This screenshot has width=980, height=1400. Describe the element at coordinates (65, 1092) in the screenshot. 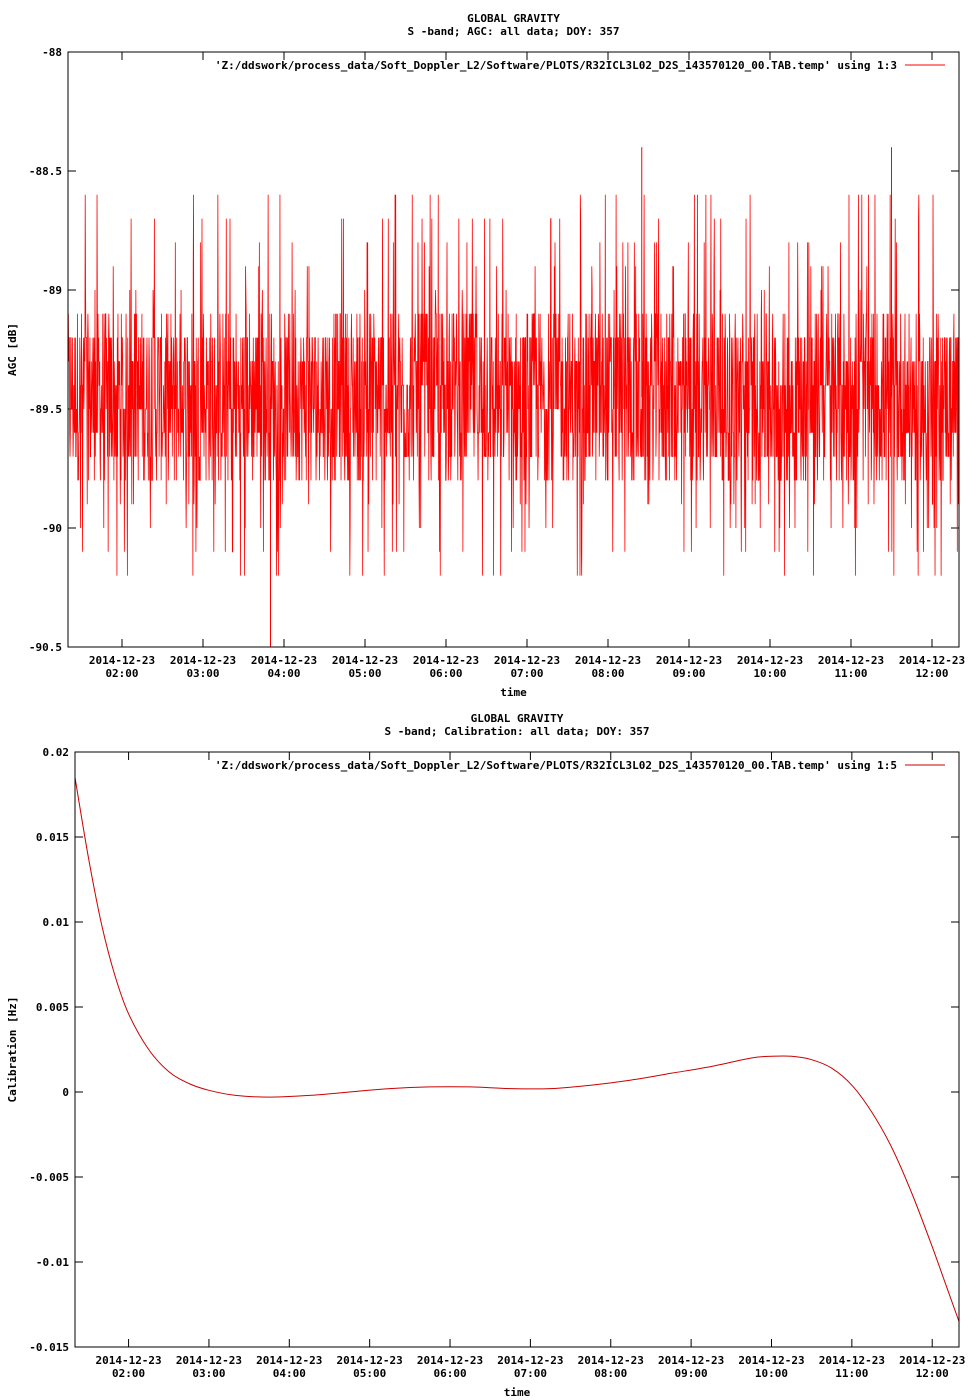

I see `y-tick-label: 0` at that location.